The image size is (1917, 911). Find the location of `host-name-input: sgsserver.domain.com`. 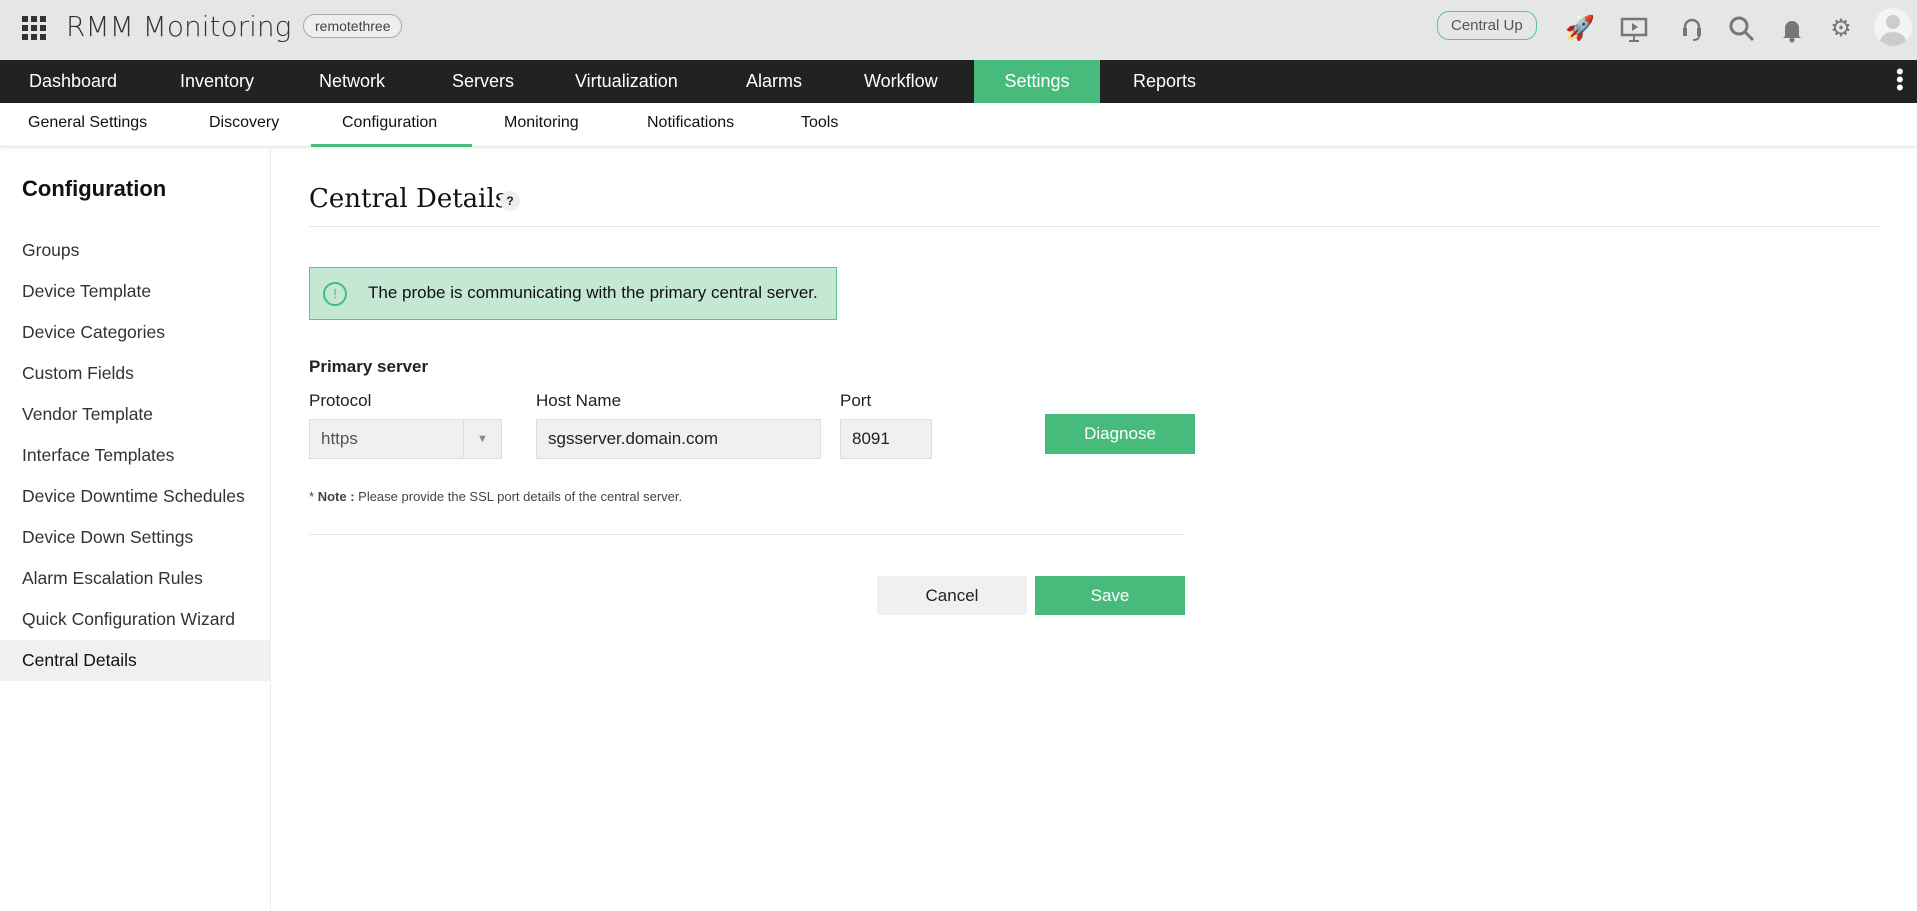

host-name-input: sgsserver.domain.com is located at coordinates (678, 439).